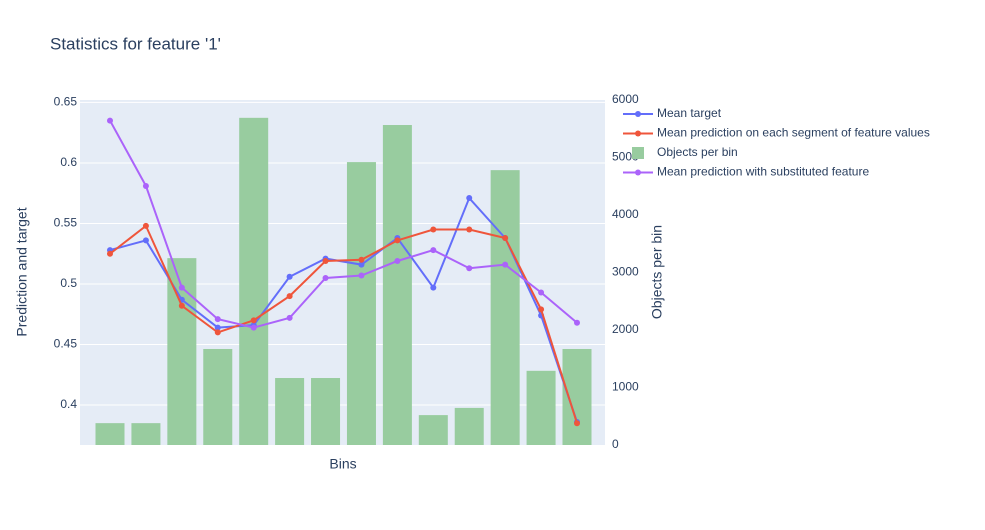 The image size is (985, 530). Describe the element at coordinates (68, 404) in the screenshot. I see `y-tick-label: 0.4` at that location.